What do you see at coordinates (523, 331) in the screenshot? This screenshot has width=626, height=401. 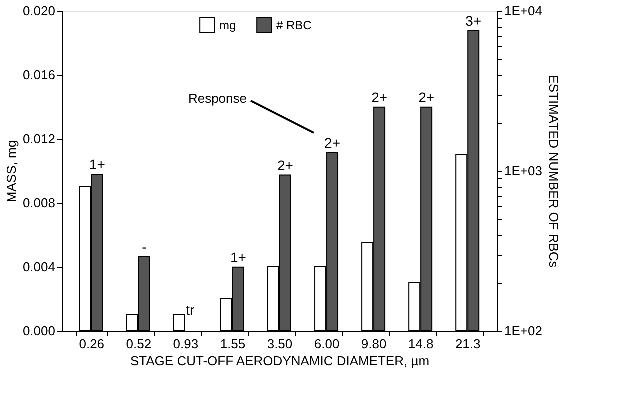 I see `y2-tick-label: 1E+02` at bounding box center [523, 331].